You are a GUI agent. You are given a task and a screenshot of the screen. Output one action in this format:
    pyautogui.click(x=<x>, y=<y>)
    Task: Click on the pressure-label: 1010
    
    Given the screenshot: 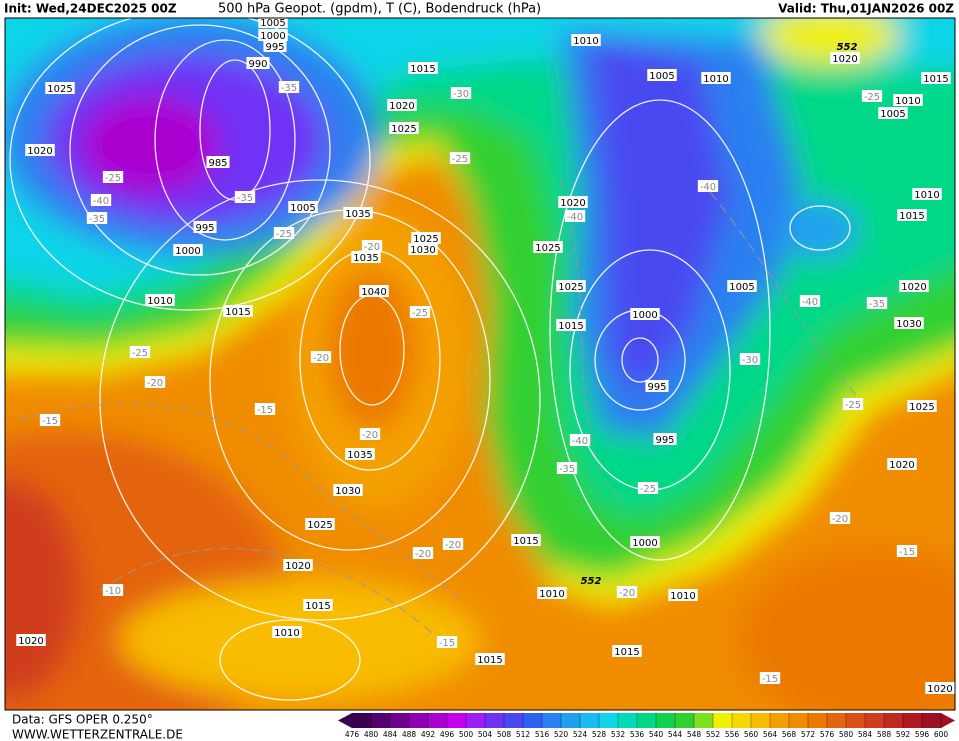 What is the action you would take?
    pyautogui.click(x=287, y=632)
    